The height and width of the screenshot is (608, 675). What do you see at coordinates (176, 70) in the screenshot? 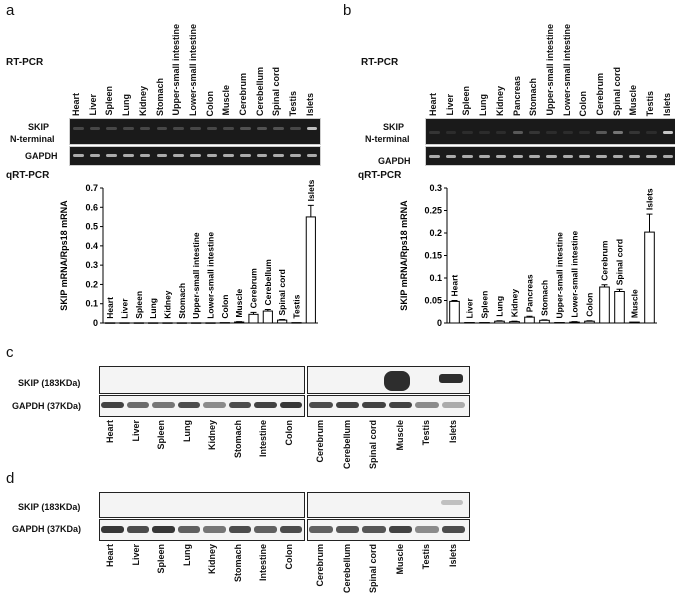
I see `panel-a-lane-label: Upper-small intestine` at bounding box center [176, 70].